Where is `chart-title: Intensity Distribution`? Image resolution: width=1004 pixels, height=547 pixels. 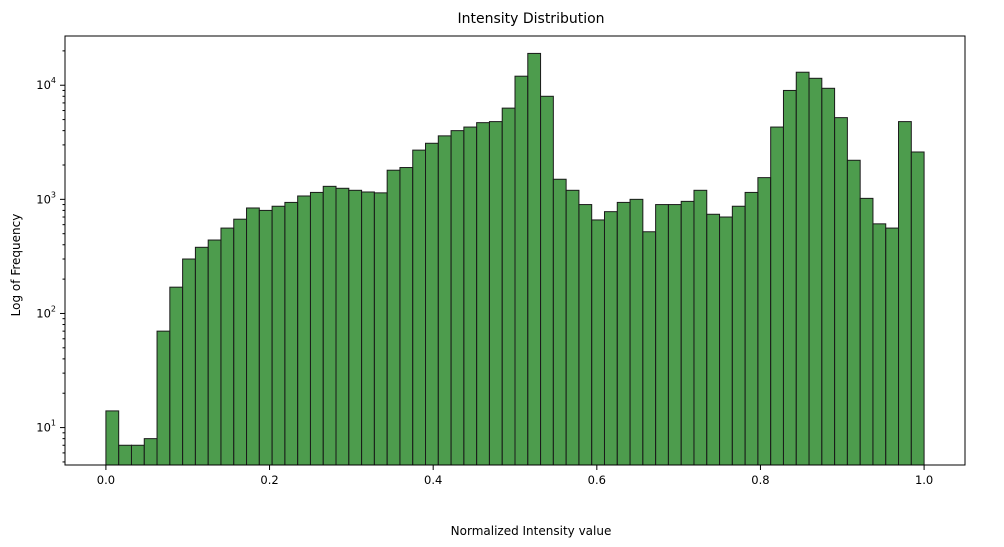
chart-title: Intensity Distribution is located at coordinates (530, 19).